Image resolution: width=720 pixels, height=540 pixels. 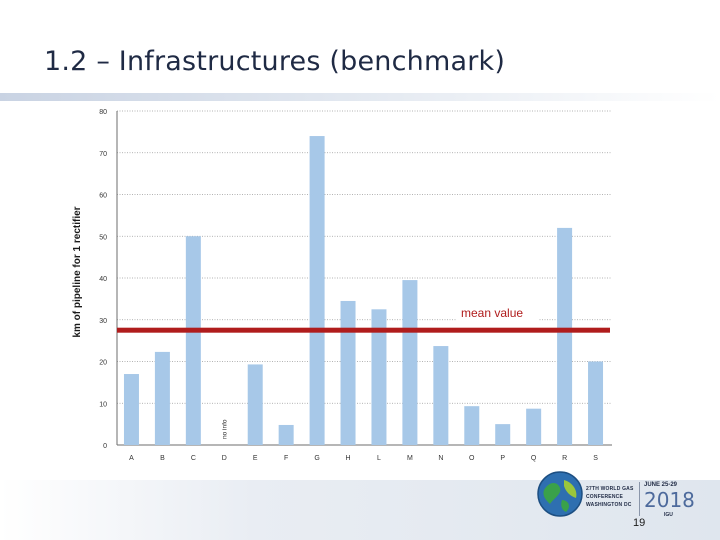 I want to click on x-tick-label-S: S, so click(x=595, y=458).